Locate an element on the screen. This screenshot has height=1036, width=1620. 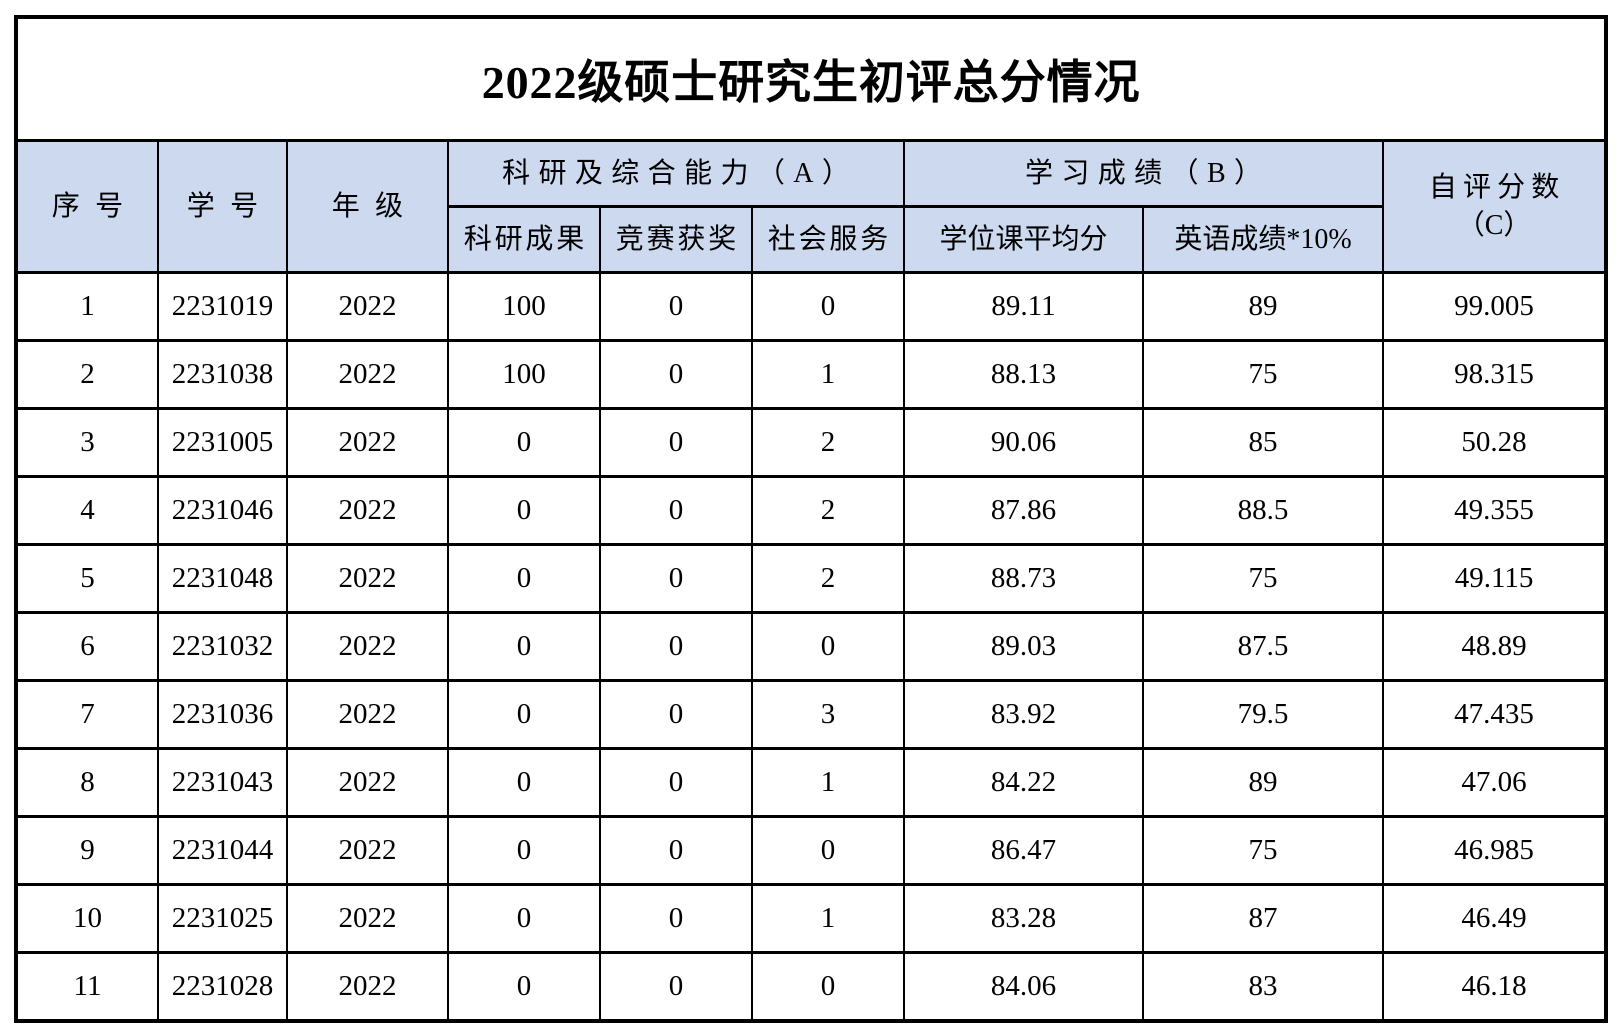
table-cell: 49.355 is located at coordinates (1494, 510).